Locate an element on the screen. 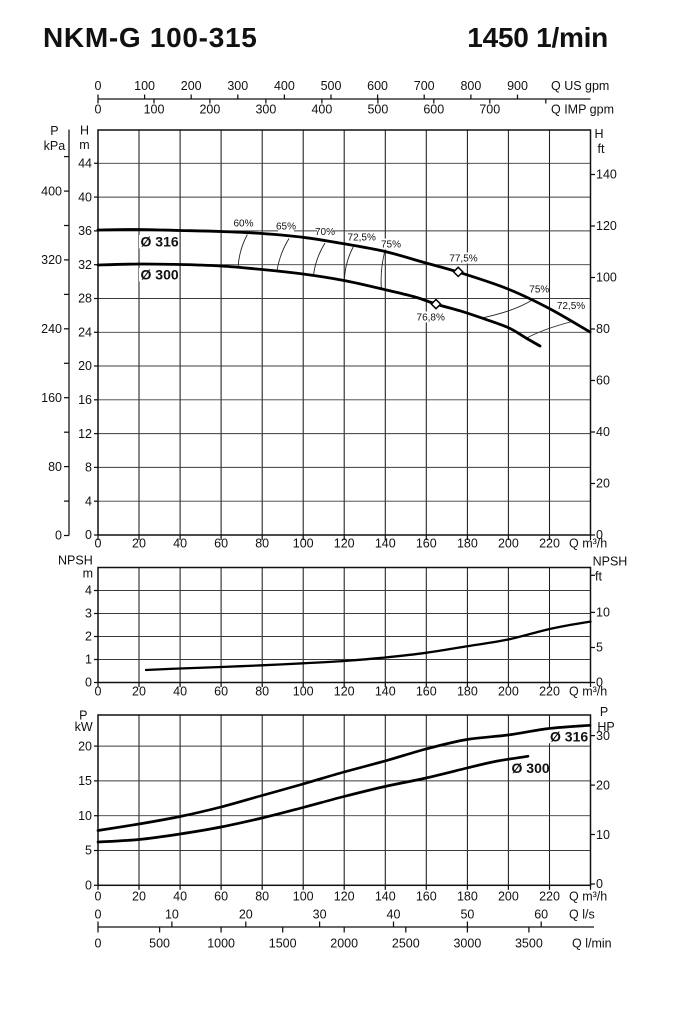 This screenshot has height=1024, width=682. svg-text: 1 is located at coordinates (88, 660).